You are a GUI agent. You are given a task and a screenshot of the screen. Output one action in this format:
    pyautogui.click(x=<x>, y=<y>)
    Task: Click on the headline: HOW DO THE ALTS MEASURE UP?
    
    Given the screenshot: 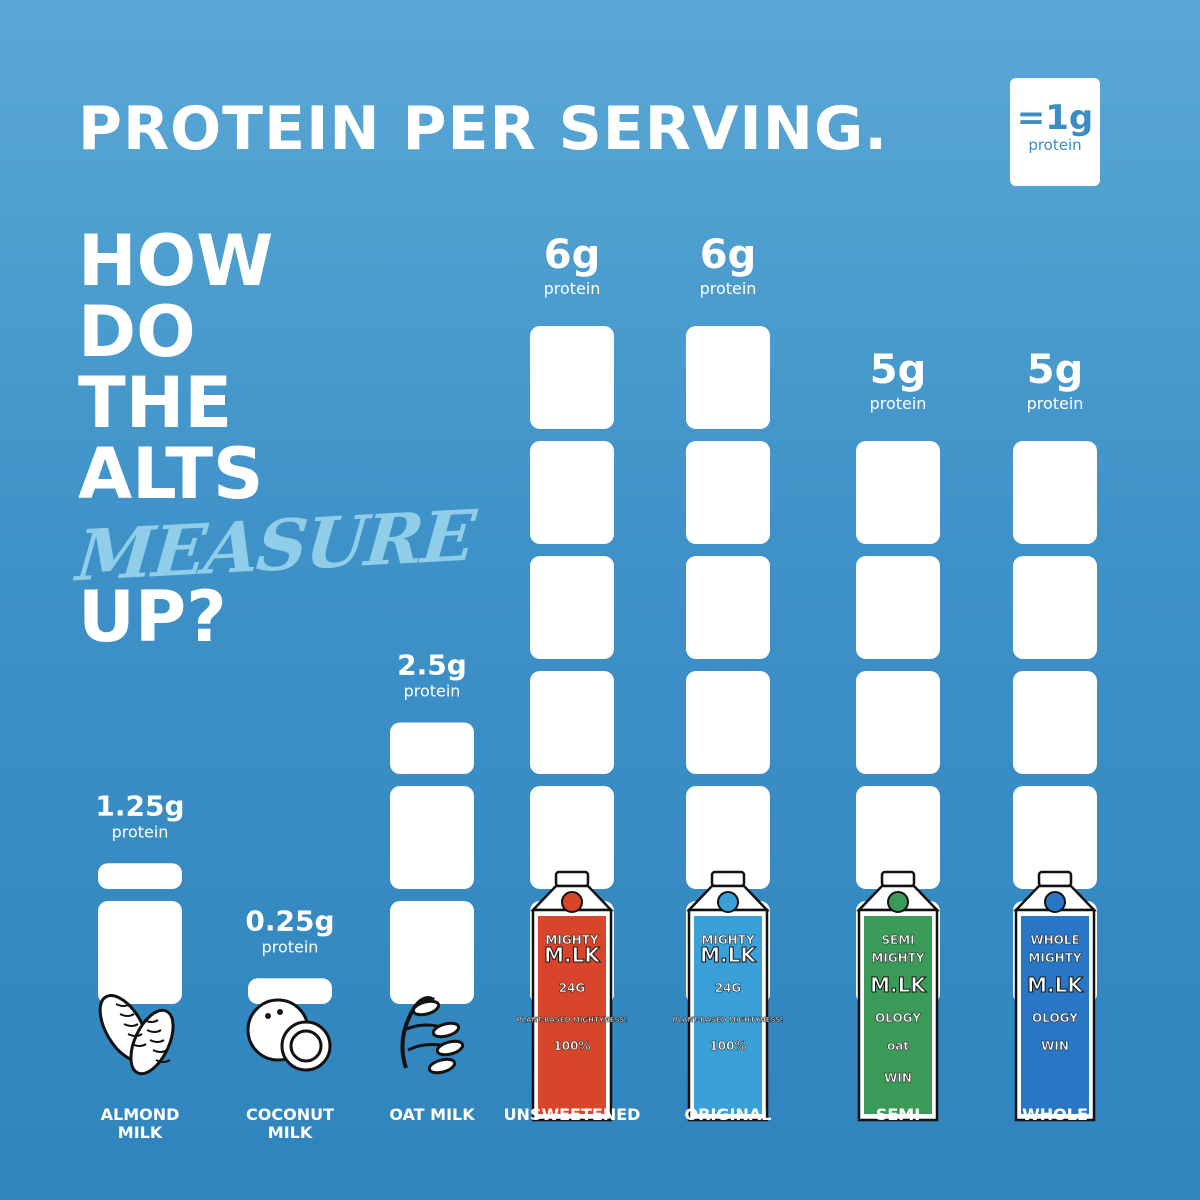 What is the action you would take?
    pyautogui.click(x=275, y=439)
    